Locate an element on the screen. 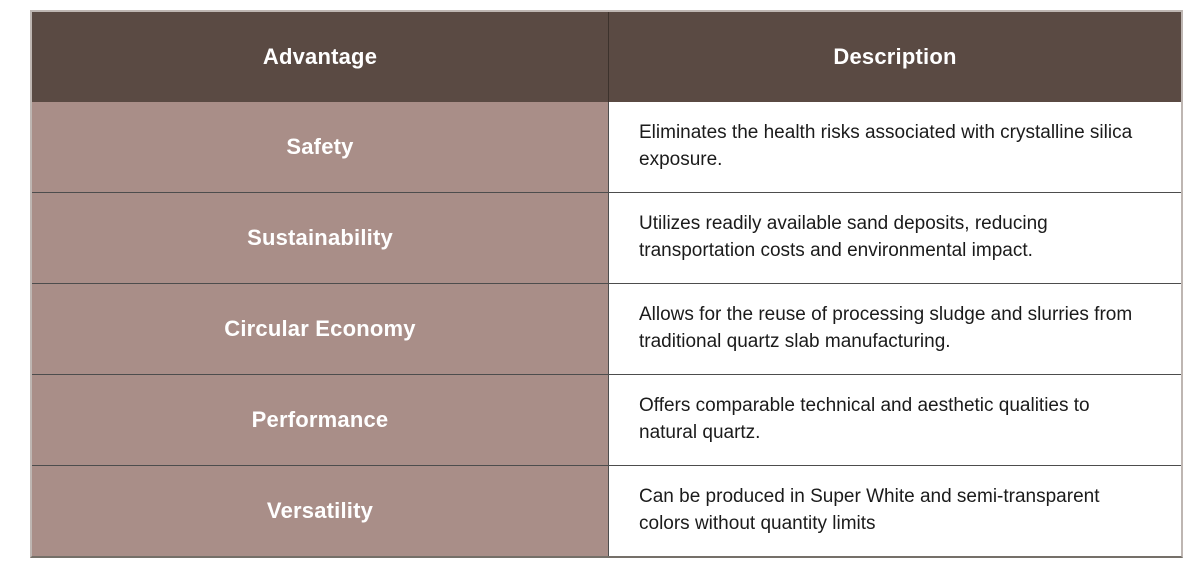 The image size is (1200, 576). header-cell-advantage: Advantage is located at coordinates (320, 57).